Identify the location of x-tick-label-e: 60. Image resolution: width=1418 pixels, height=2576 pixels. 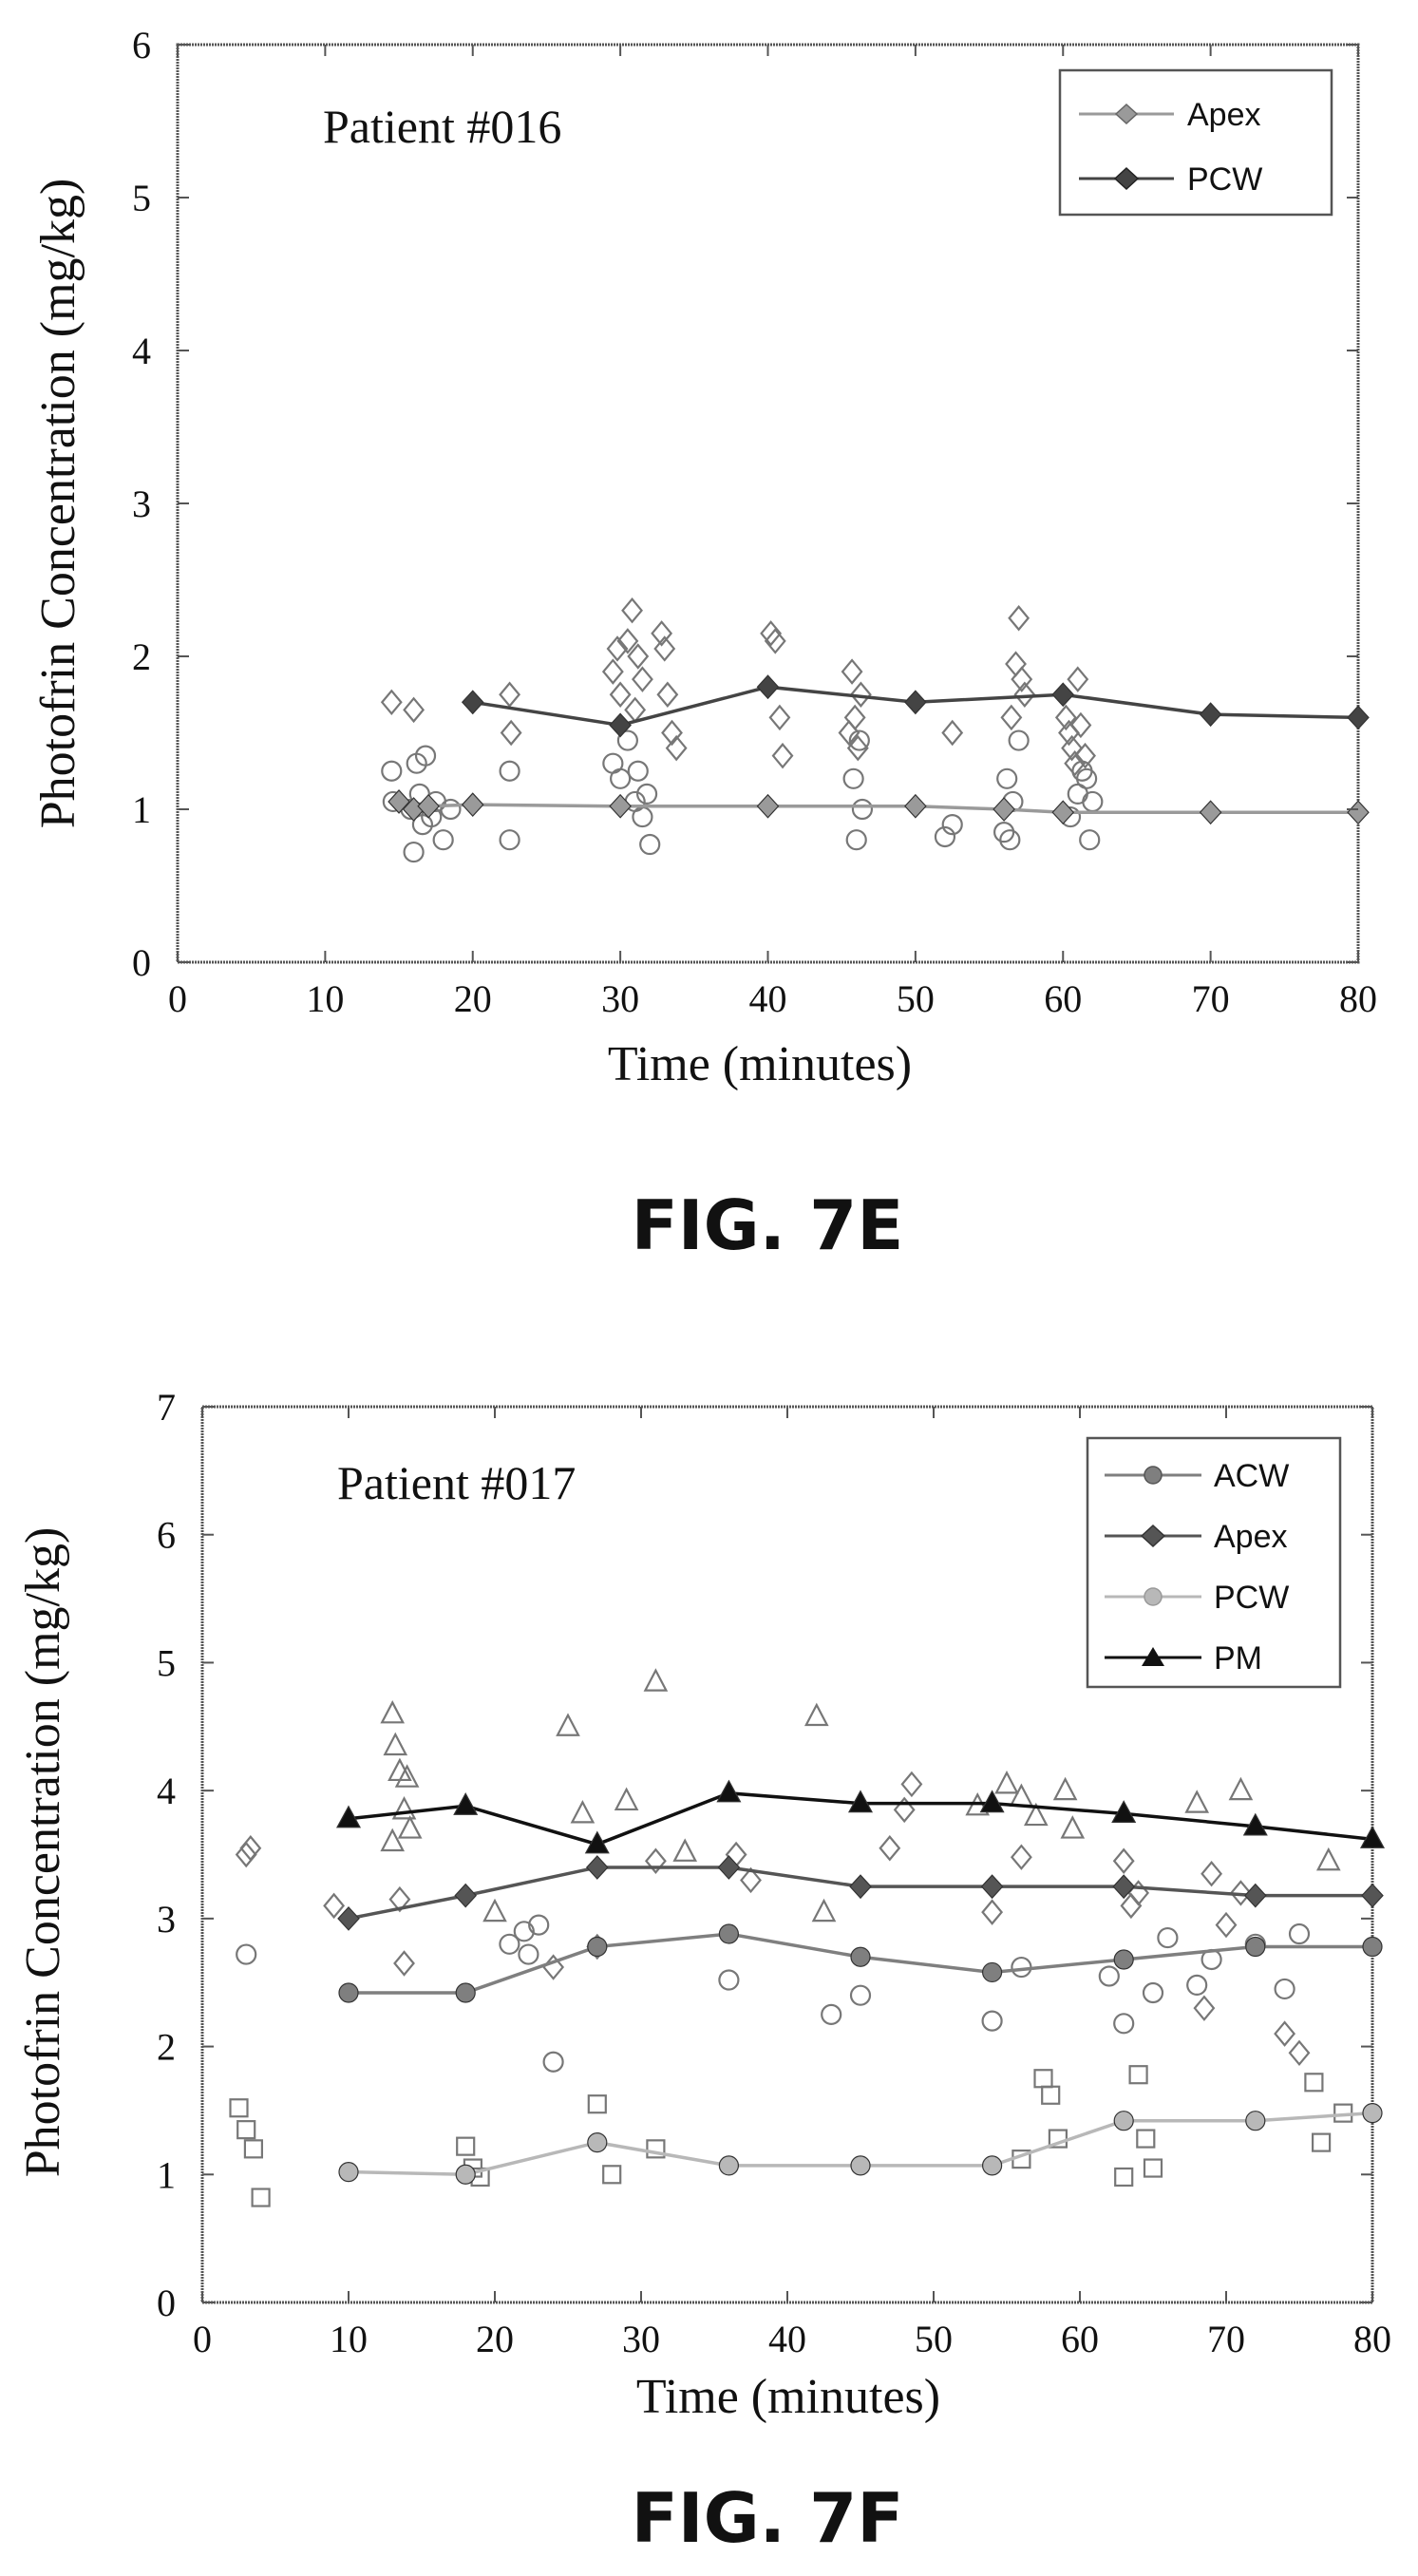
(1063, 999).